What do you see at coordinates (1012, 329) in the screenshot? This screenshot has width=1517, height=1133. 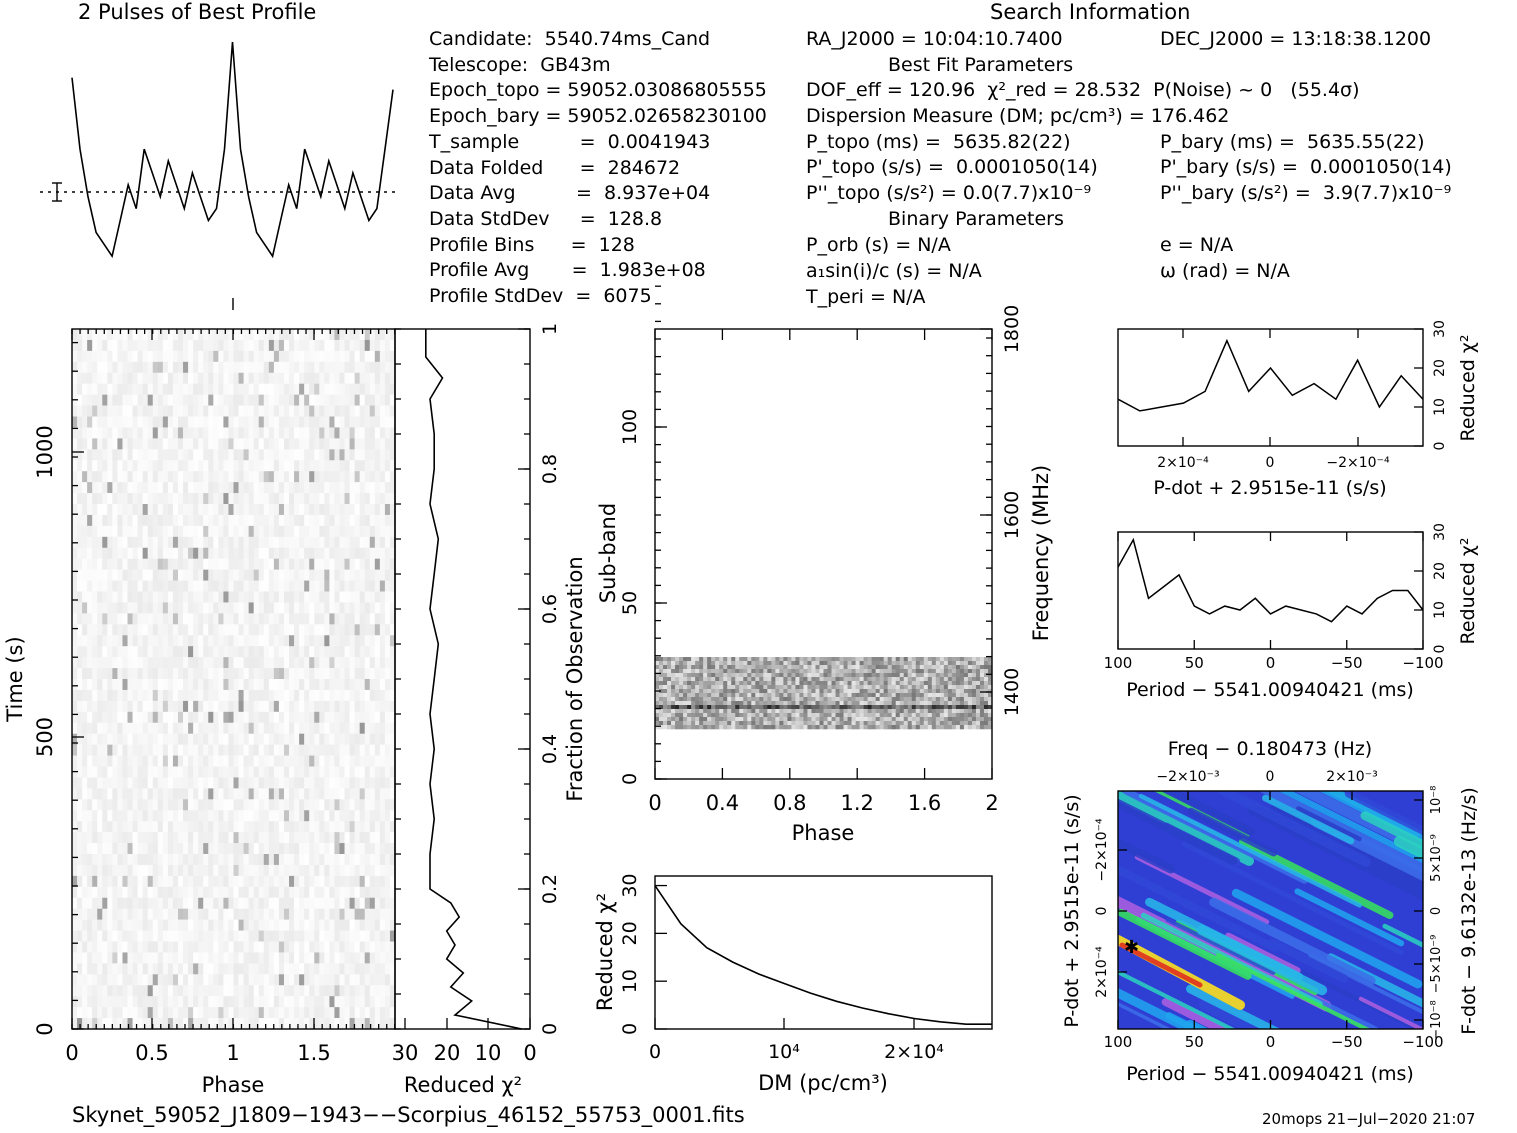 I see `tick-label: 1800` at bounding box center [1012, 329].